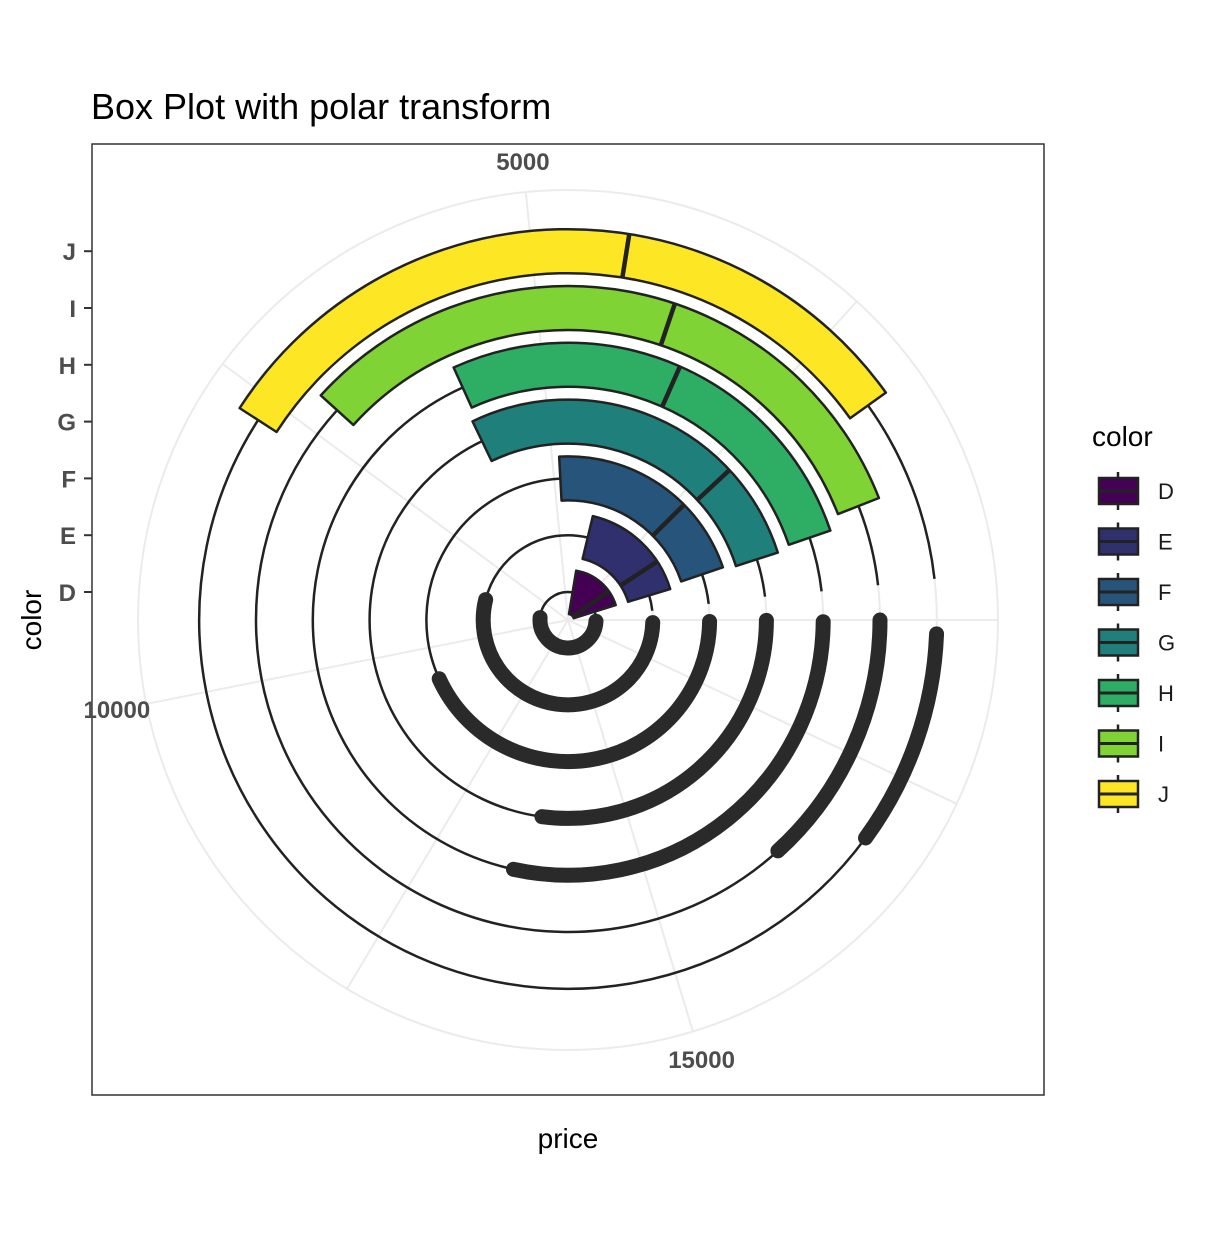  I want to click on outliers, so click(688, 737).